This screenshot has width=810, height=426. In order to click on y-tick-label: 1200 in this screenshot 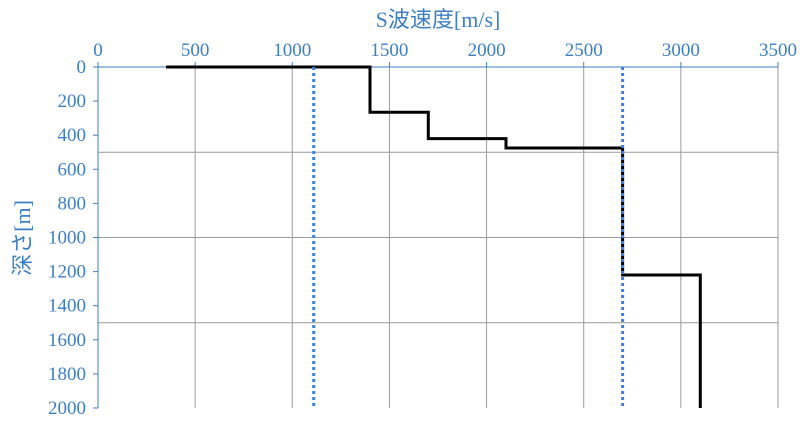, I will do `click(67, 272)`.